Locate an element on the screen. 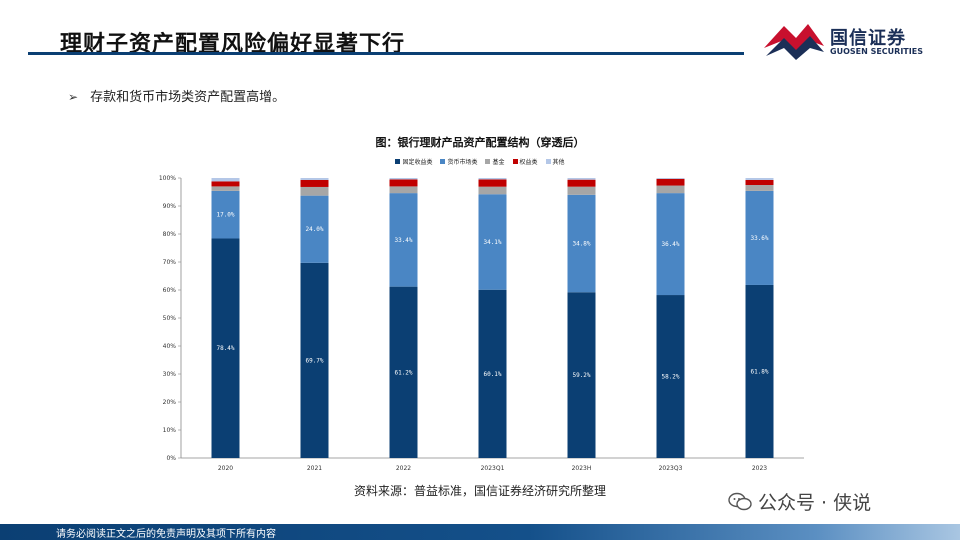  legend-label: 固定收益类 is located at coordinates (417, 162).